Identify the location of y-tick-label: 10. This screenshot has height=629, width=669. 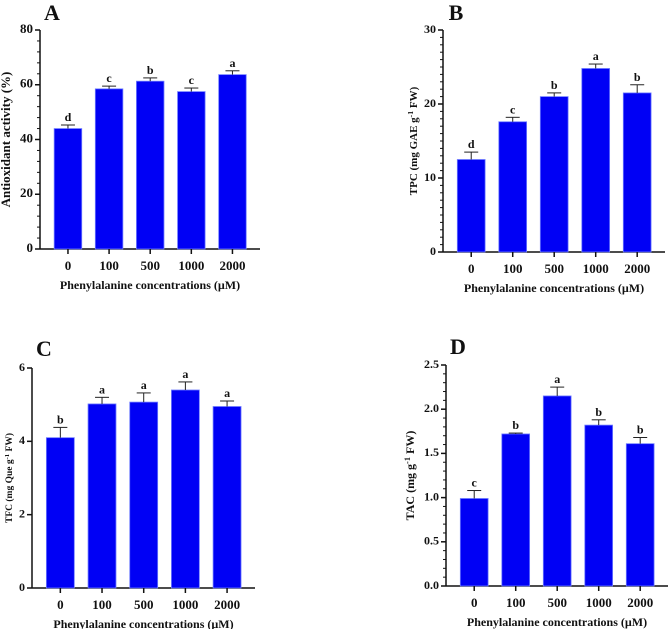
(430, 177).